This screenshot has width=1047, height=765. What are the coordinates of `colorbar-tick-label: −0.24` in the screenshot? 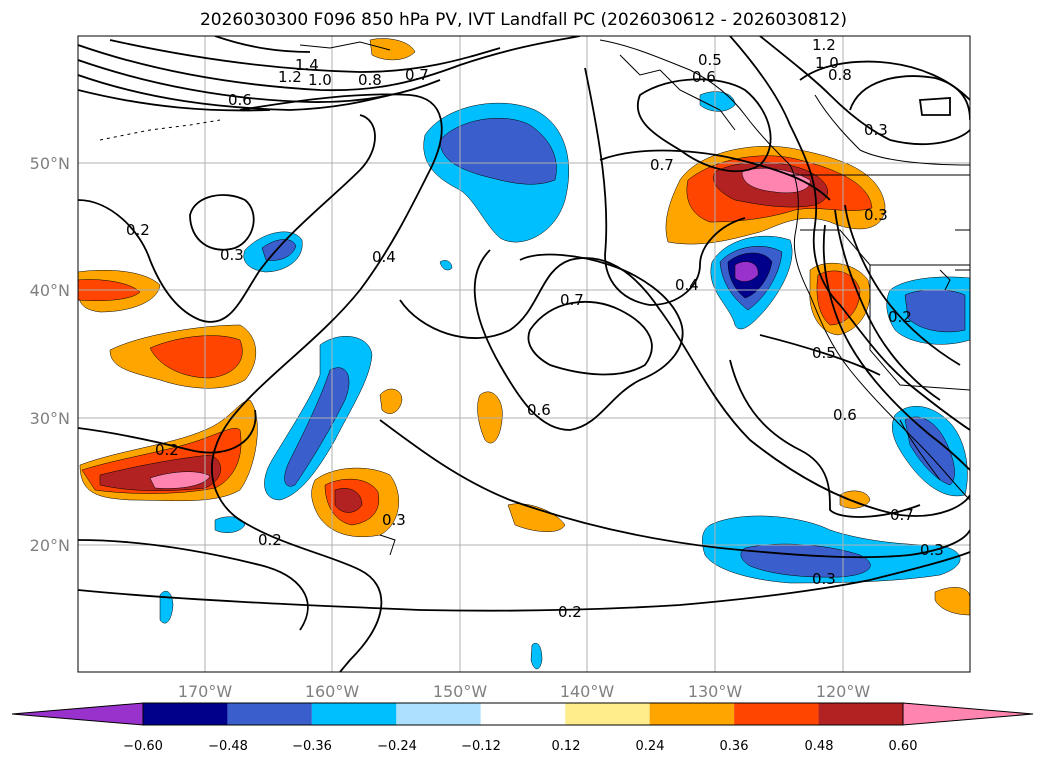 It's located at (397, 746).